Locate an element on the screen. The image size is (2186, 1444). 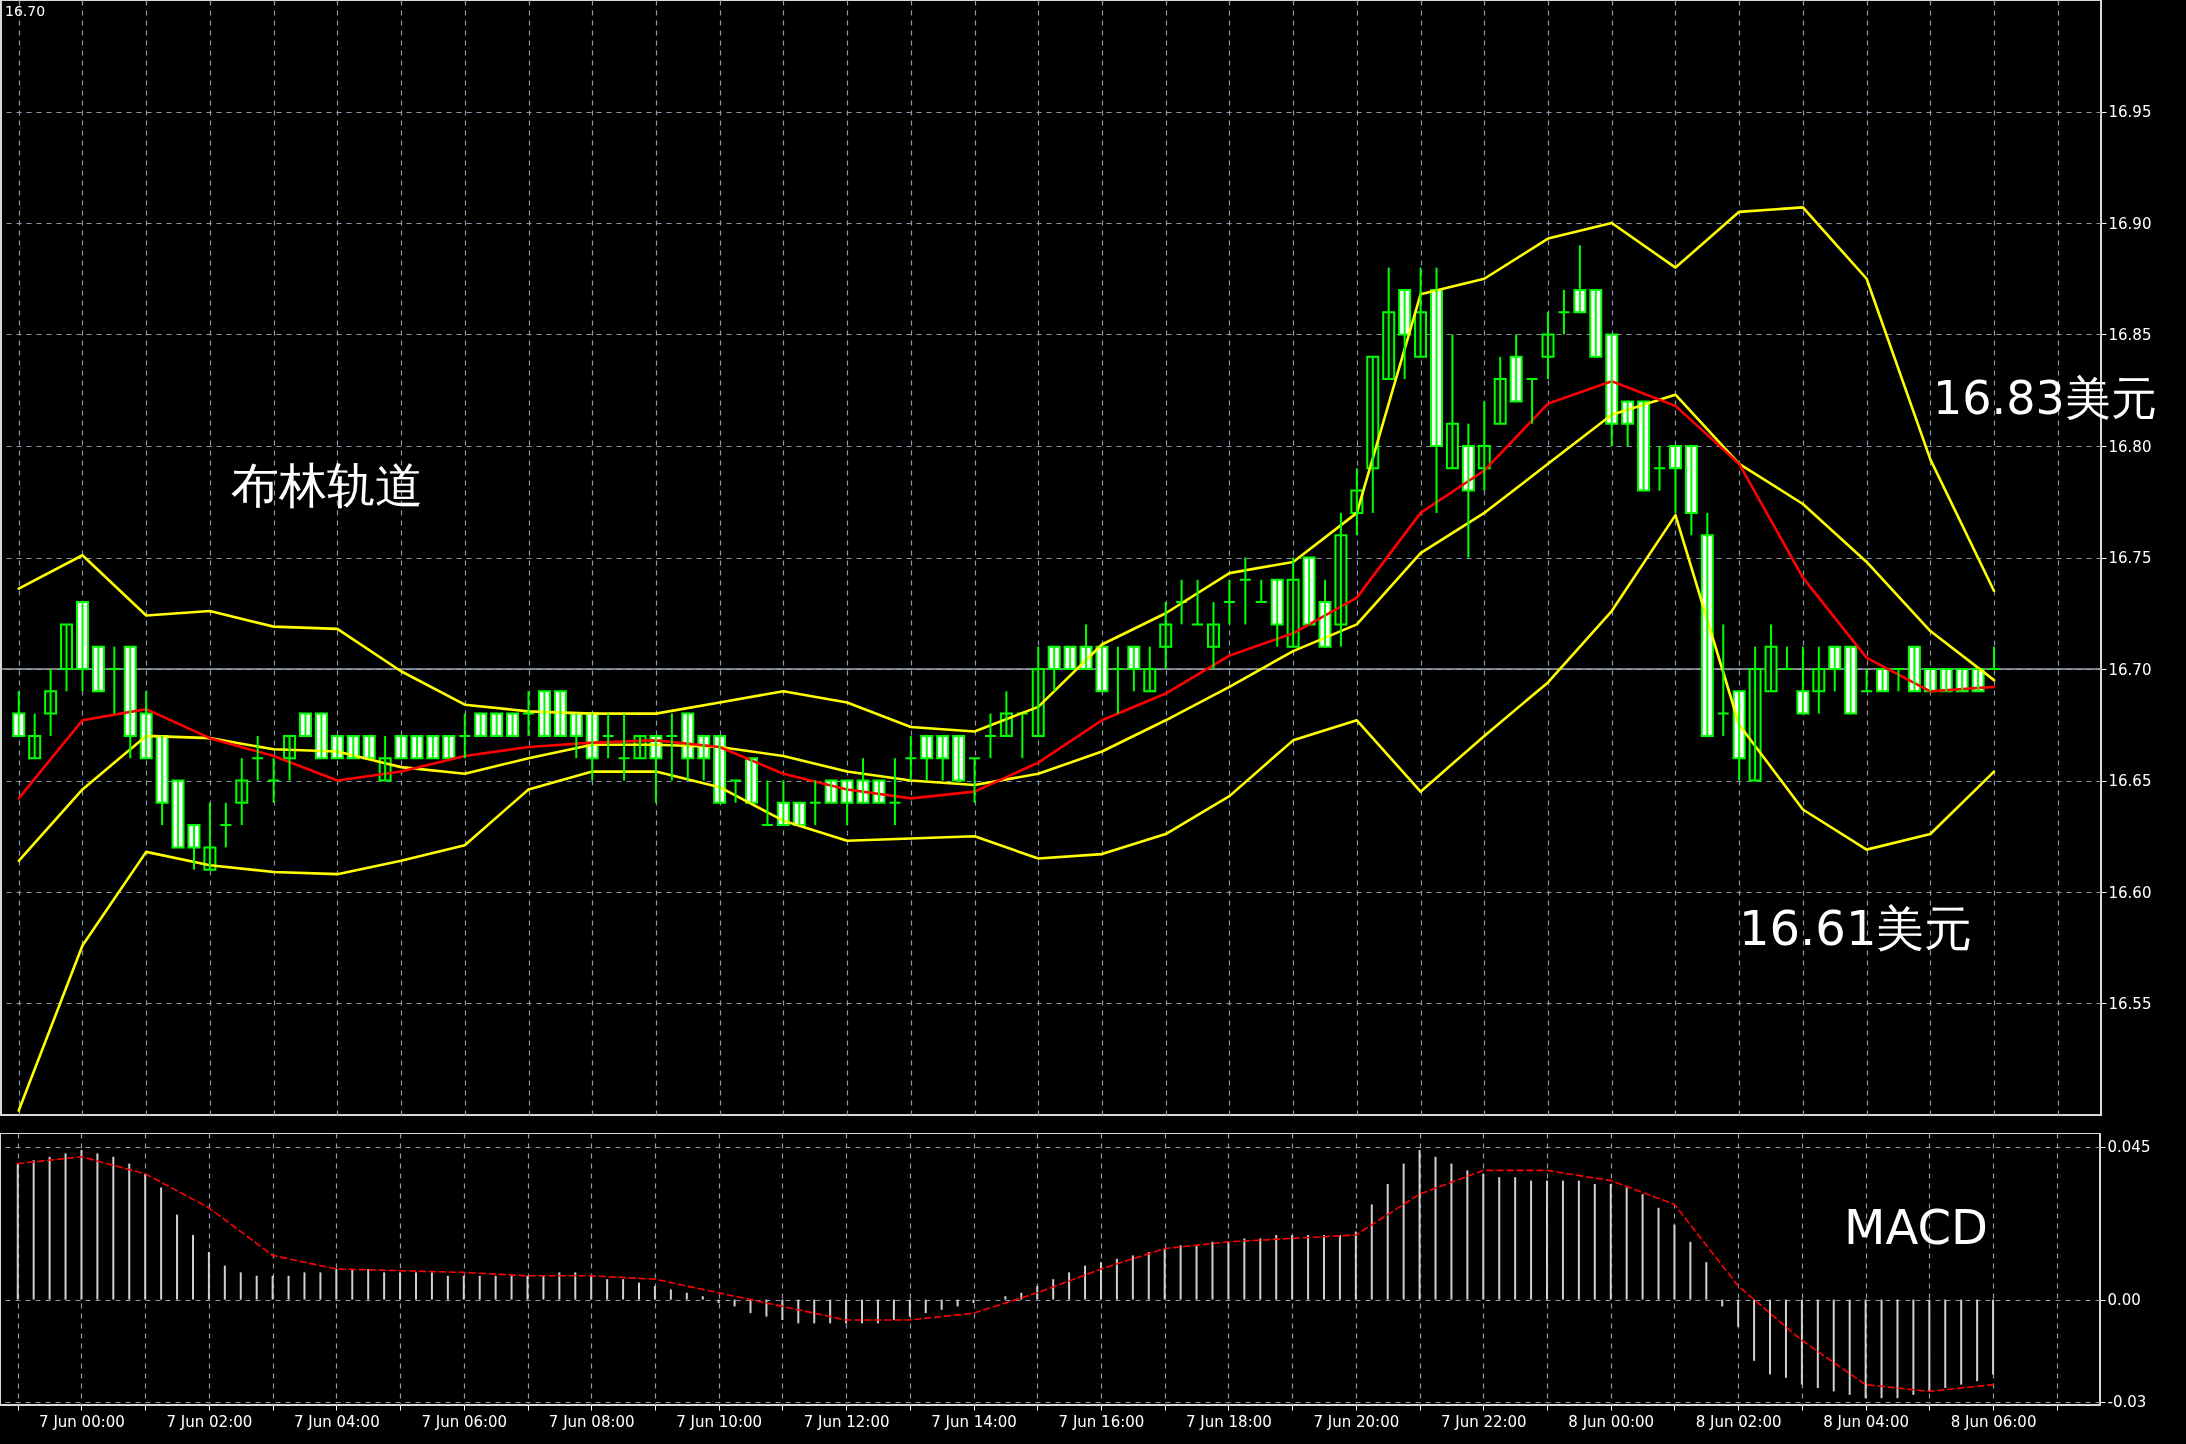
x-tick-label: 7 Jun 18:00 is located at coordinates (1229, 1421).